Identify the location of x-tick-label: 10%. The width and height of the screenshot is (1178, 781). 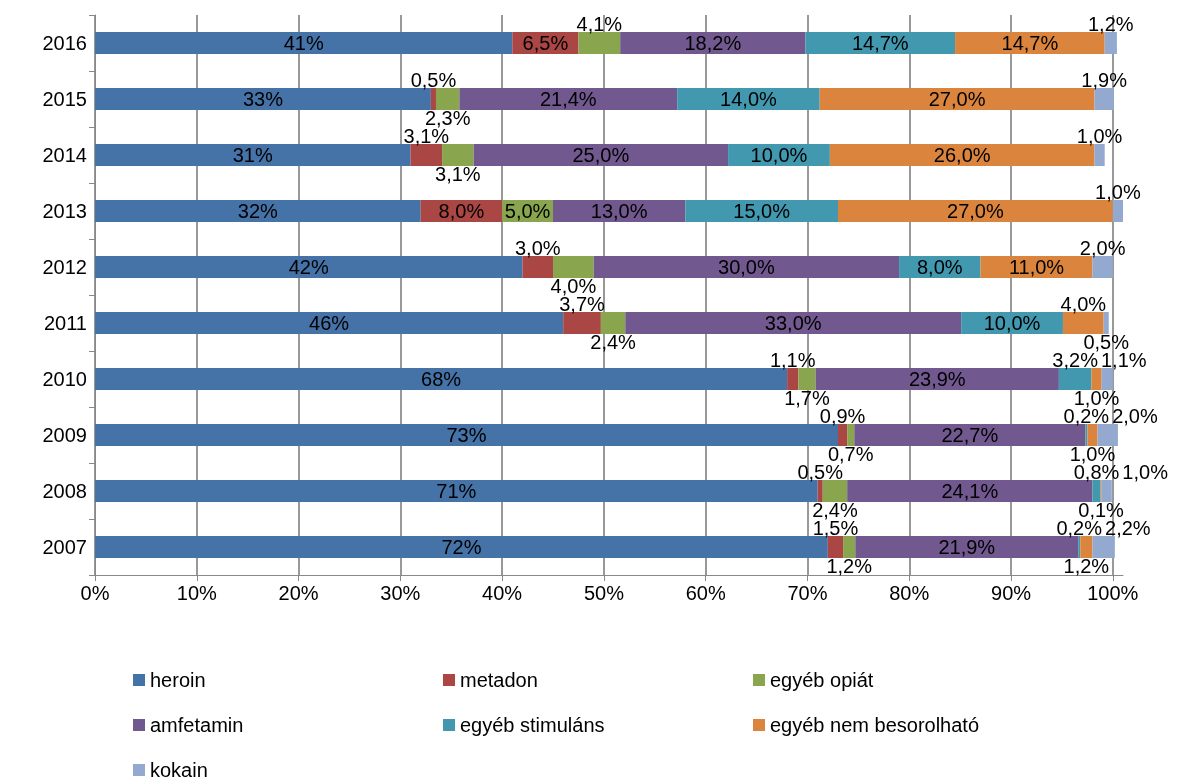
(197, 593).